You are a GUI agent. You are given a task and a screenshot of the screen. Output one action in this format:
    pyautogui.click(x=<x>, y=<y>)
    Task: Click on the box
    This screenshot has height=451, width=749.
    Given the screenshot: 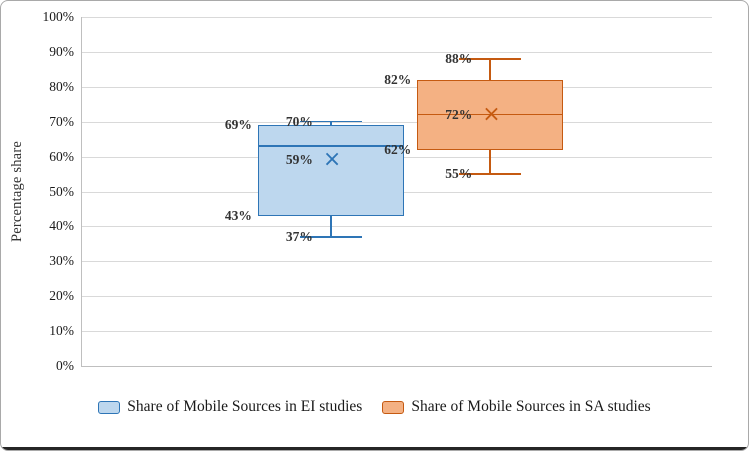 What is the action you would take?
    pyautogui.click(x=330, y=170)
    